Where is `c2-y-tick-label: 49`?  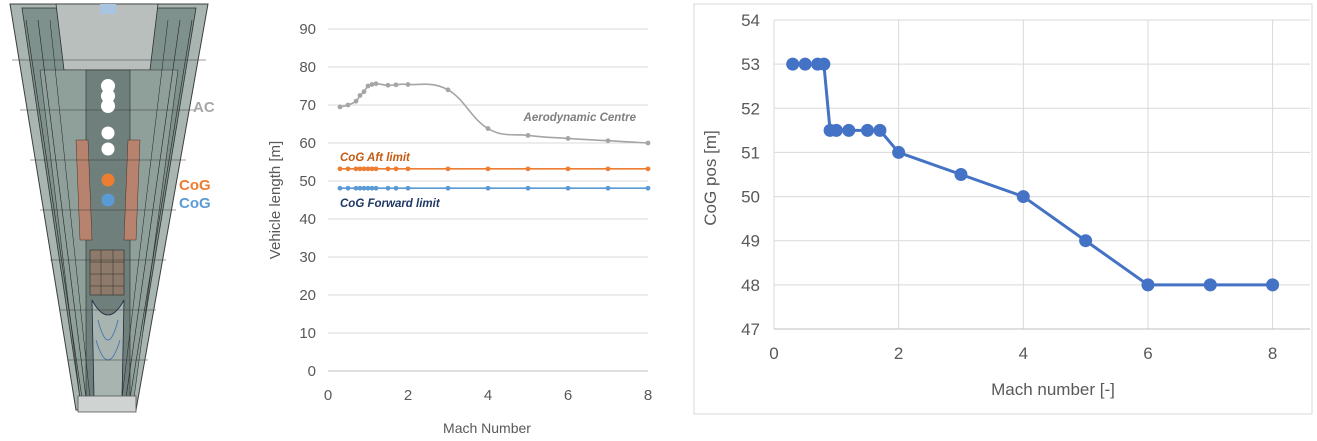
c2-y-tick-label: 49 is located at coordinates (750, 241).